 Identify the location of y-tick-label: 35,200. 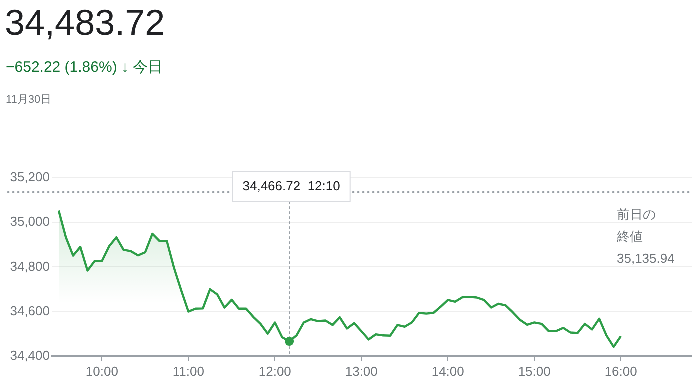
(30, 177).